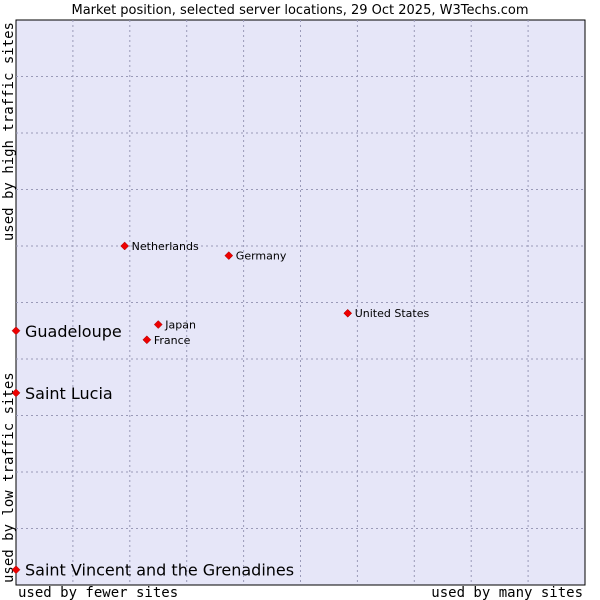  I want to click on point-label: Guadeloupe, so click(73, 331).